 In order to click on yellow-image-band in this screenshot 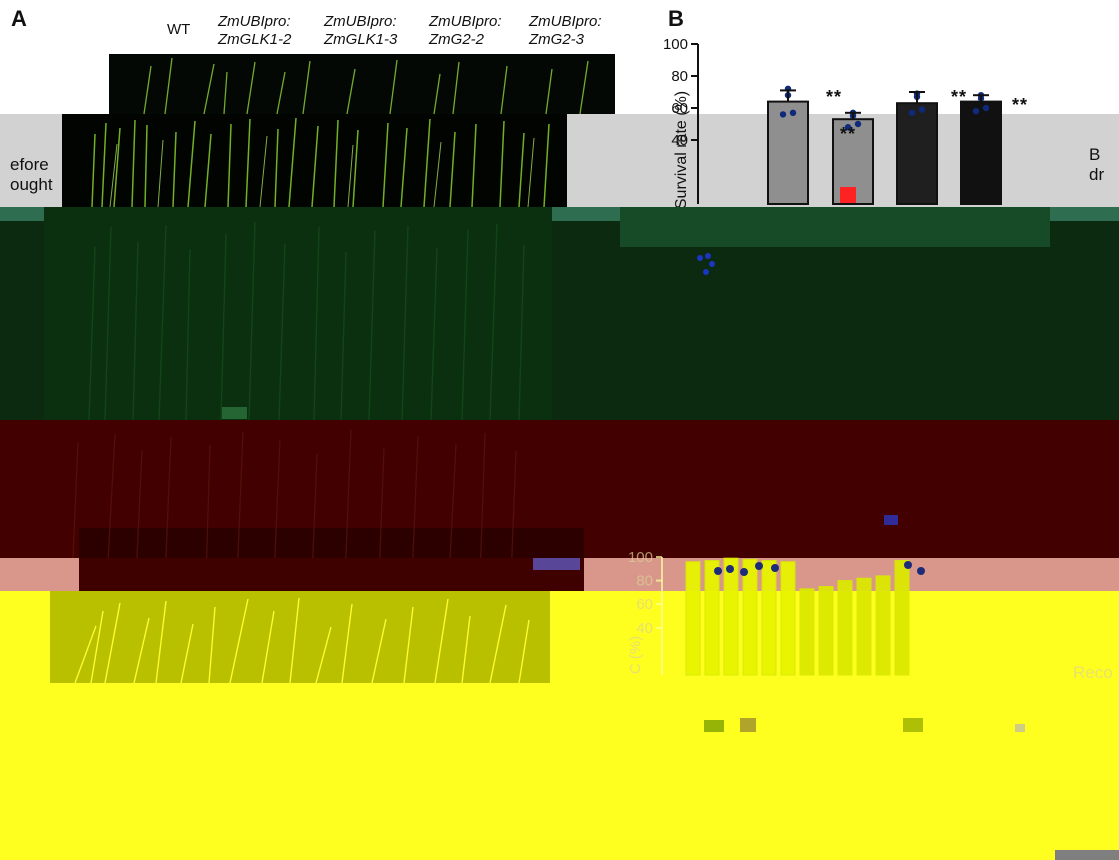, I will do `click(300, 637)`.